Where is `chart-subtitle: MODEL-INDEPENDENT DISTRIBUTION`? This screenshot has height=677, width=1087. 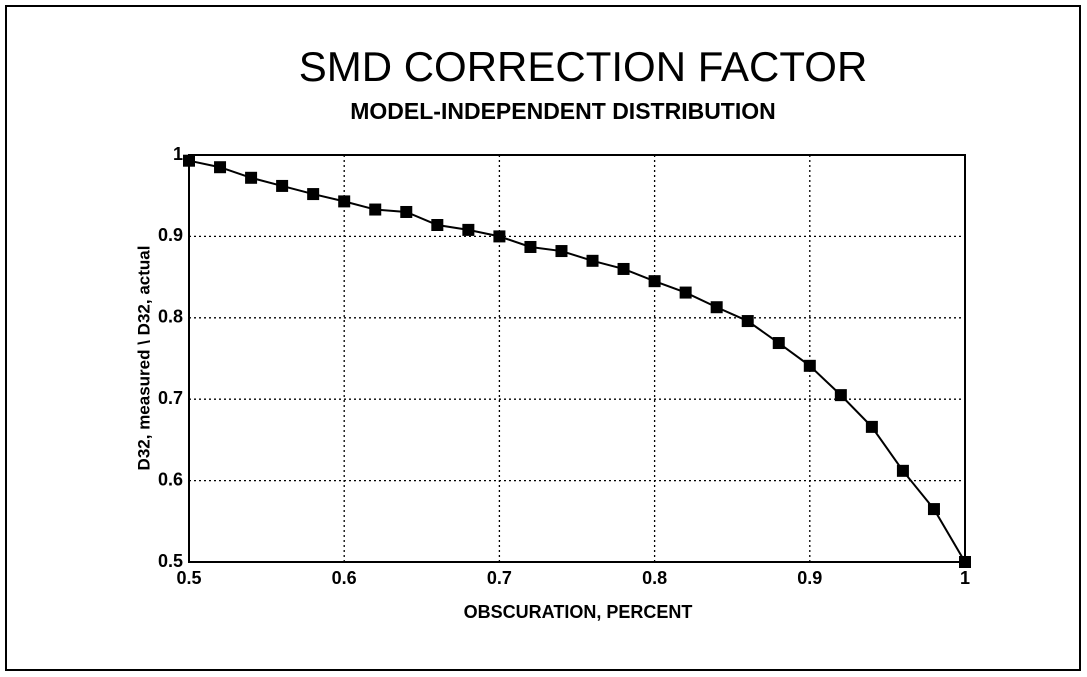
chart-subtitle: MODEL-INDEPENDENT DISTRIBUTION is located at coordinates (563, 111).